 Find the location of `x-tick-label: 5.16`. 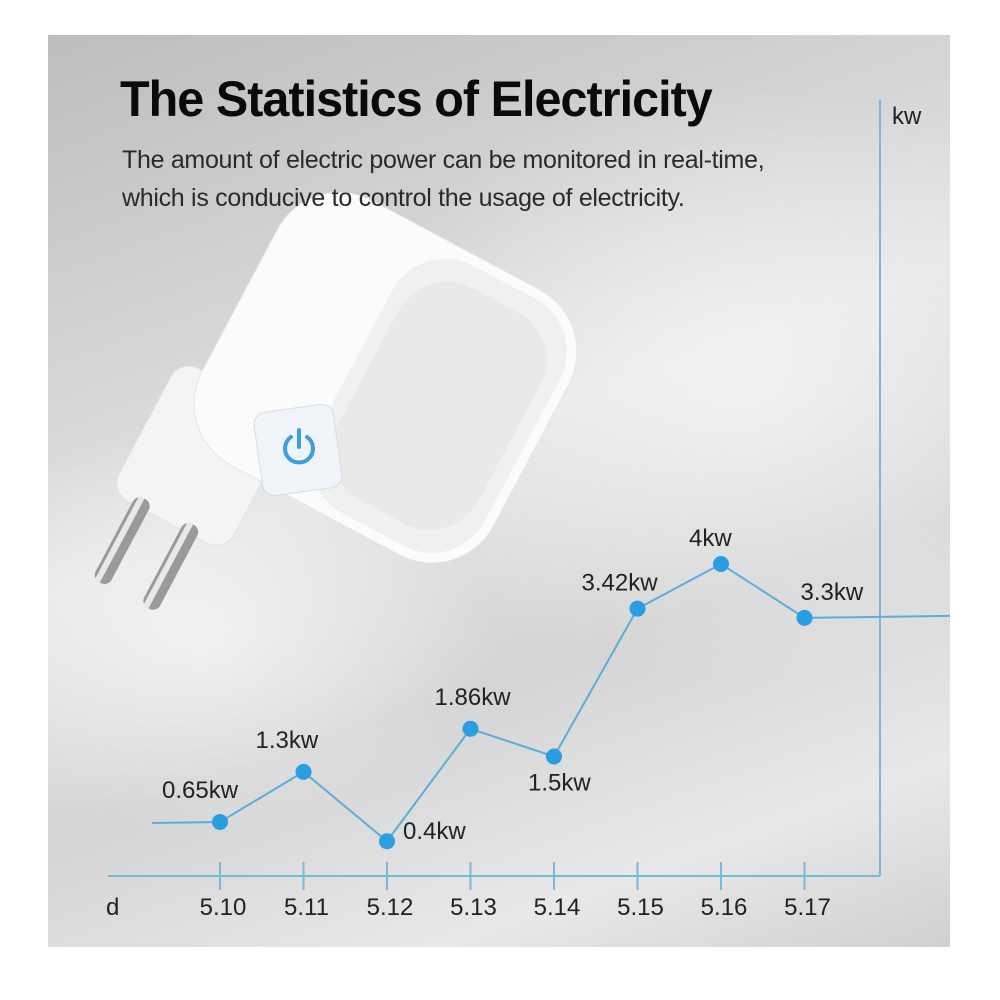

x-tick-label: 5.16 is located at coordinates (724, 907).